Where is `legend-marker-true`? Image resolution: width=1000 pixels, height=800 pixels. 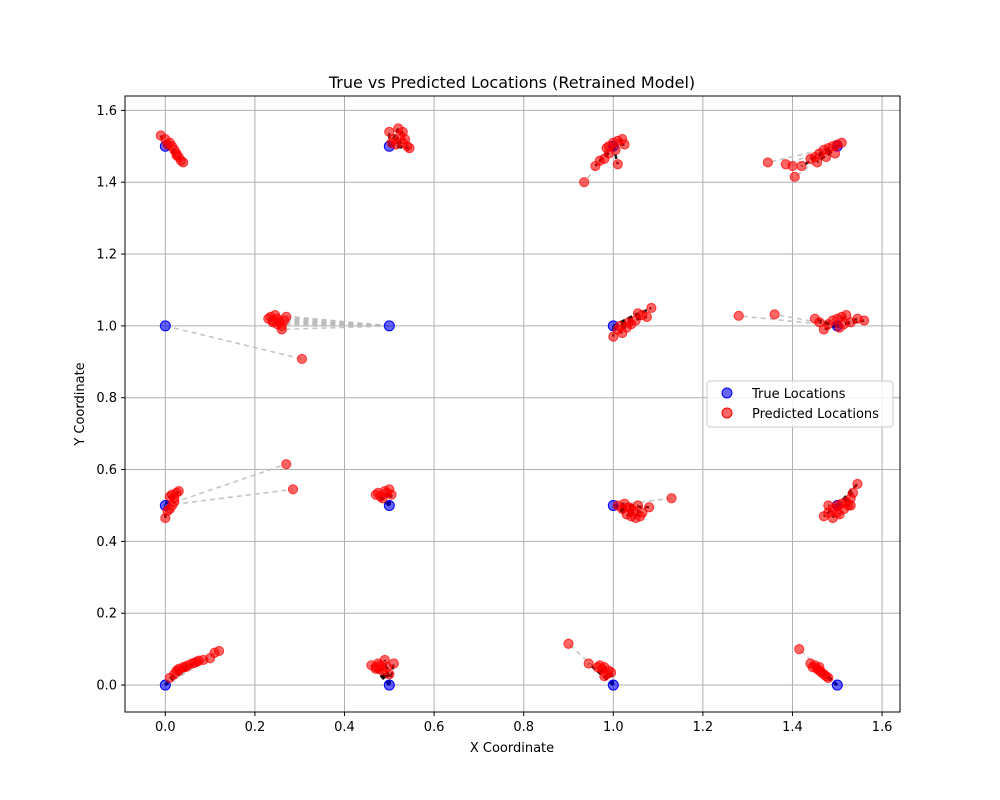 legend-marker-true is located at coordinates (727, 393).